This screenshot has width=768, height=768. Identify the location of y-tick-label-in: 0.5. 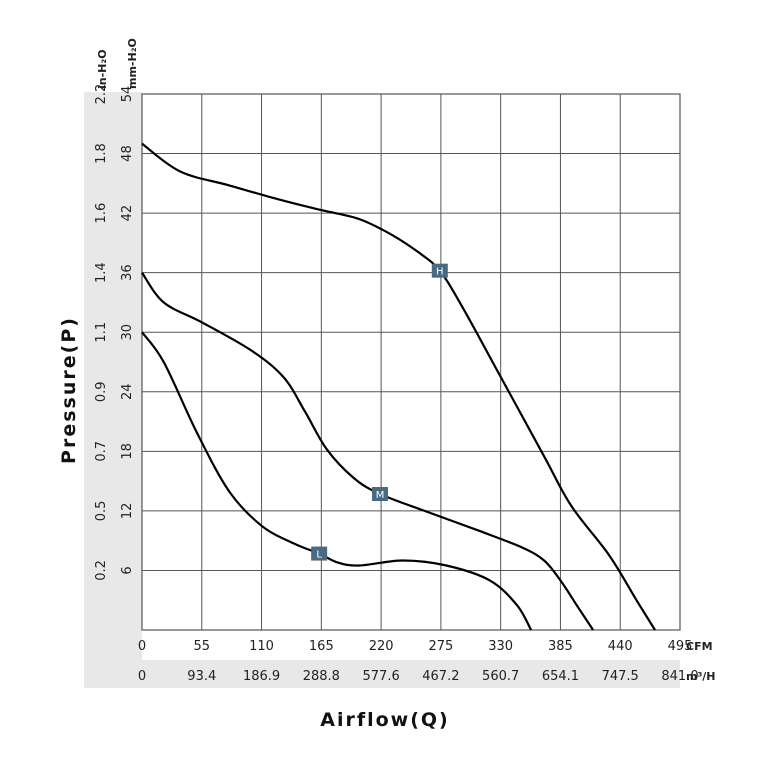
(101, 511).